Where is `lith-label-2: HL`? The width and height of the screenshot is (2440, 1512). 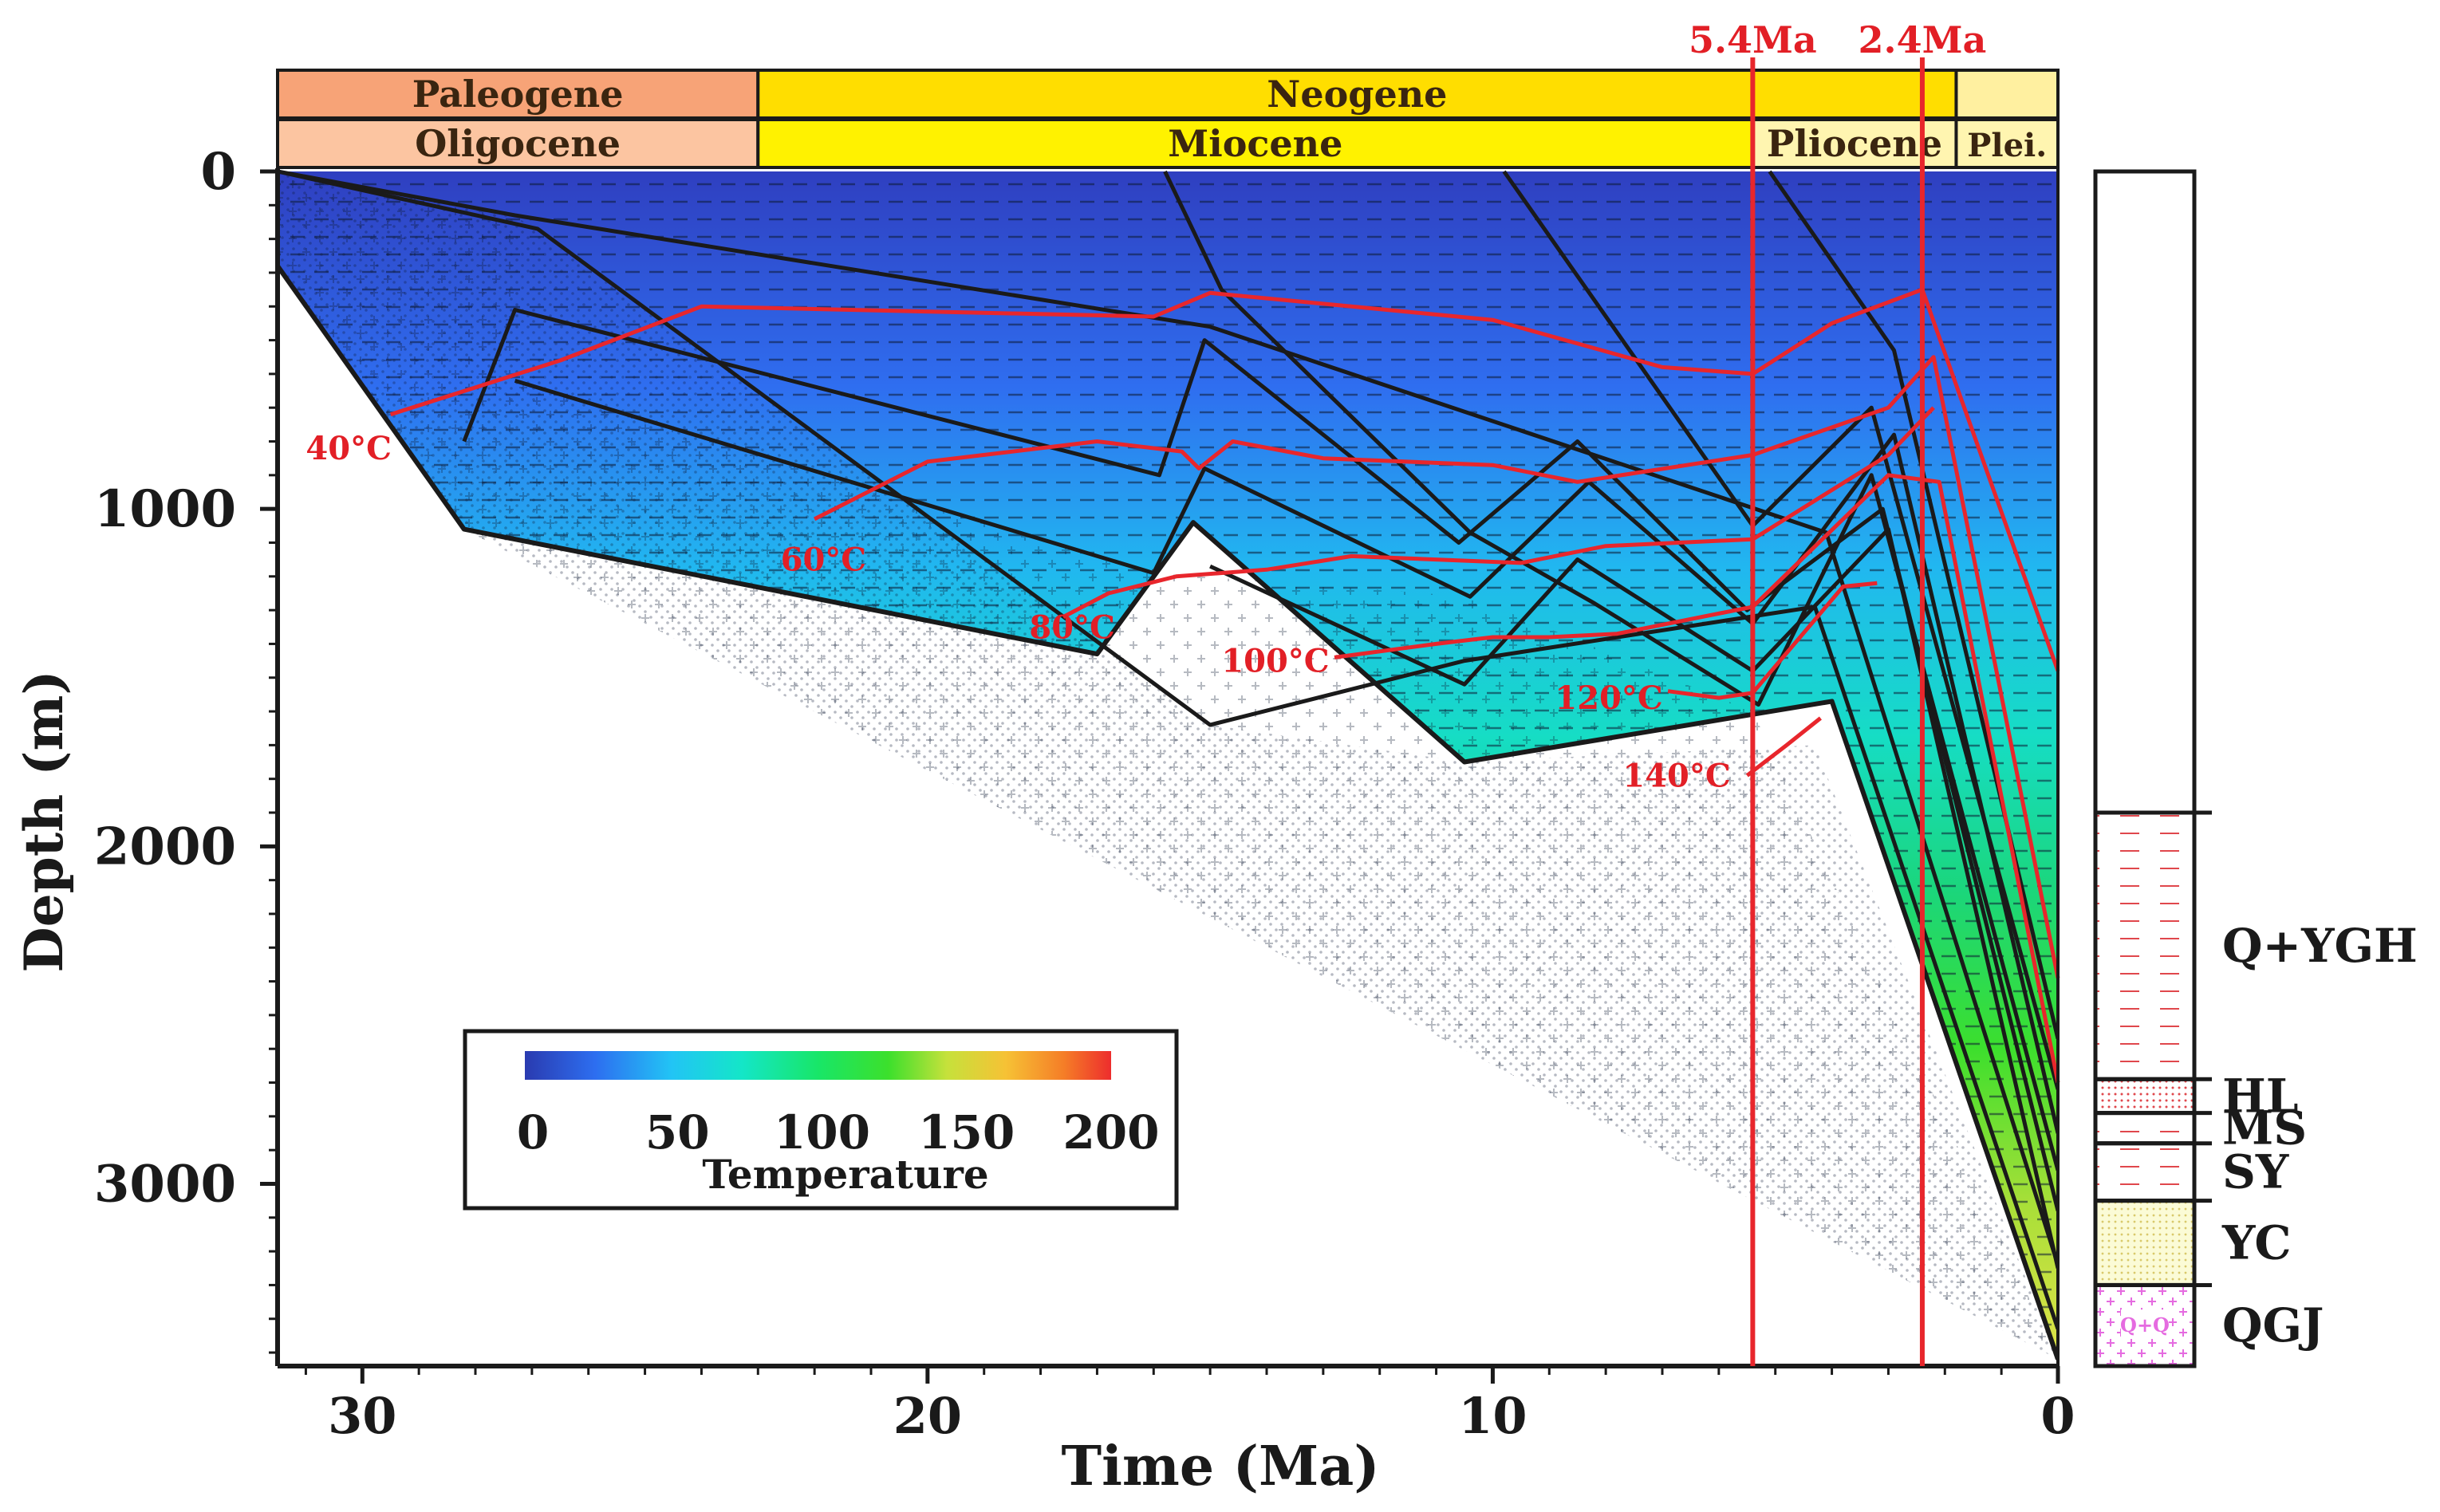
lith-label-2: HL is located at coordinates (2260, 1096).